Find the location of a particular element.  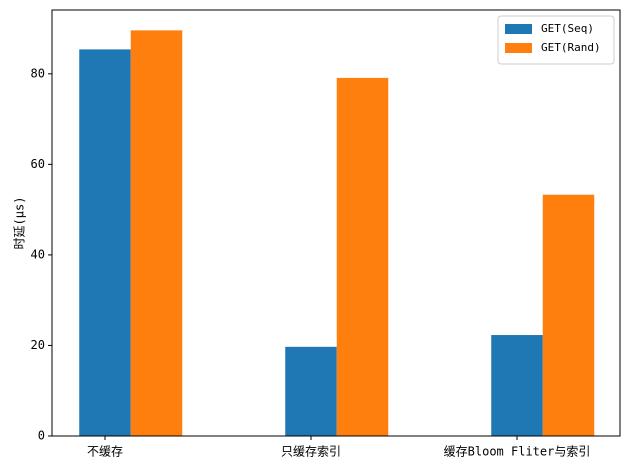

x-tick-label: 只缓存索引 is located at coordinates (311, 452).